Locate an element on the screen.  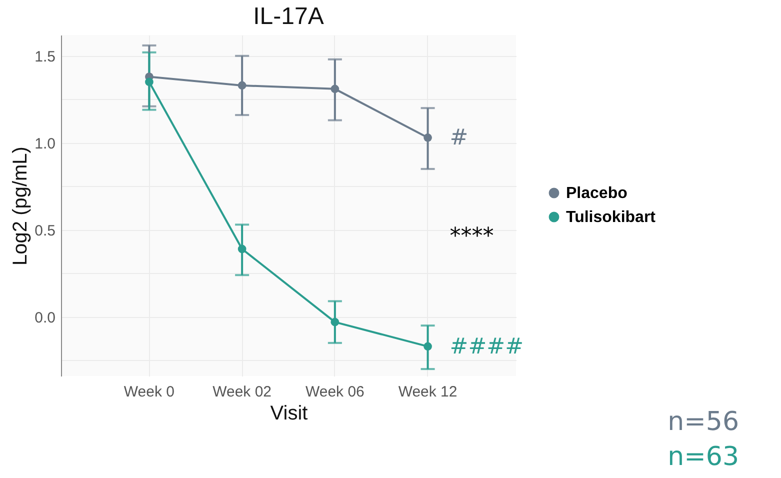
x-tick-label: Week 0 is located at coordinates (149, 392).